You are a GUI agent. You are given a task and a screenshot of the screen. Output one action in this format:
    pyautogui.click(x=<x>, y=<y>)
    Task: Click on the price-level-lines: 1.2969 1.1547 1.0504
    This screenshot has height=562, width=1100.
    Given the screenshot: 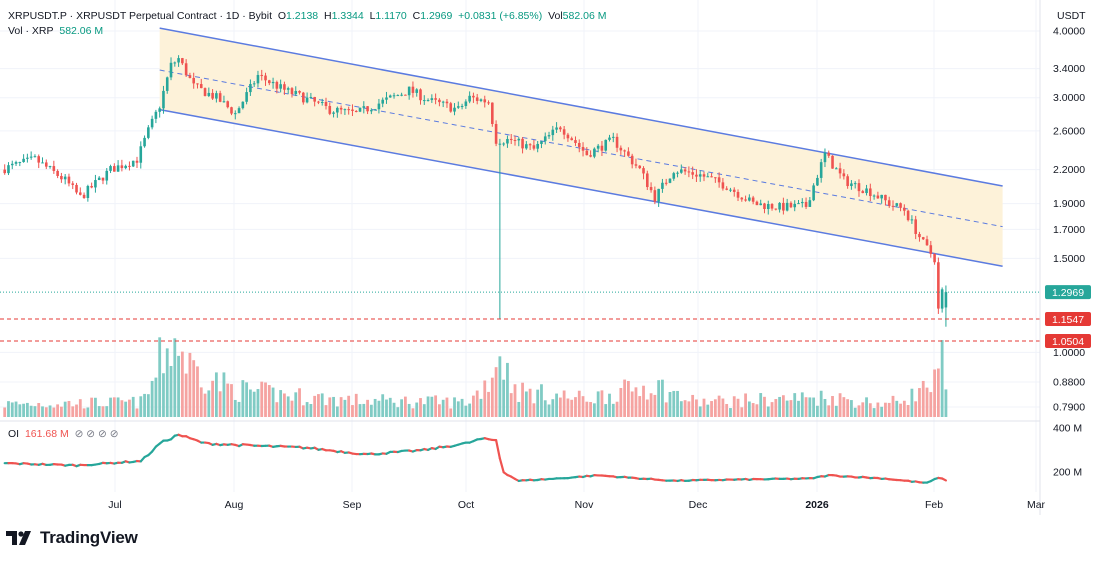 What is the action you would take?
    pyautogui.click(x=545, y=316)
    